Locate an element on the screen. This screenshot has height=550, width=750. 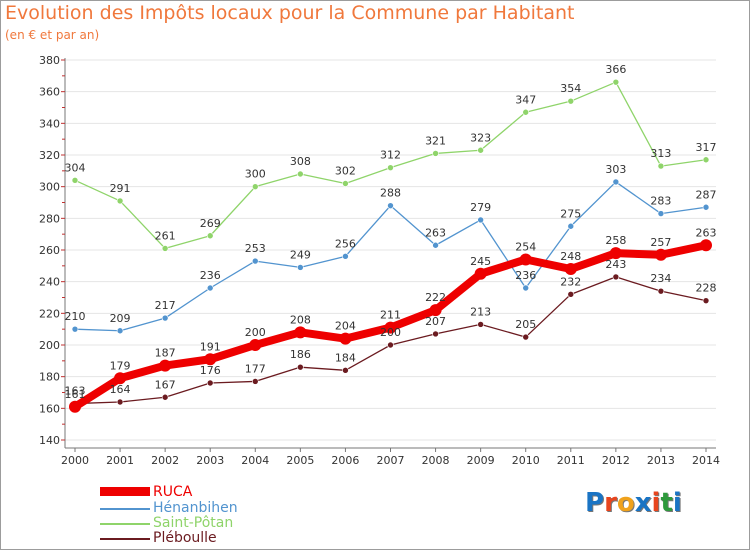
y-tick-label: 280 is located at coordinates (49, 218).